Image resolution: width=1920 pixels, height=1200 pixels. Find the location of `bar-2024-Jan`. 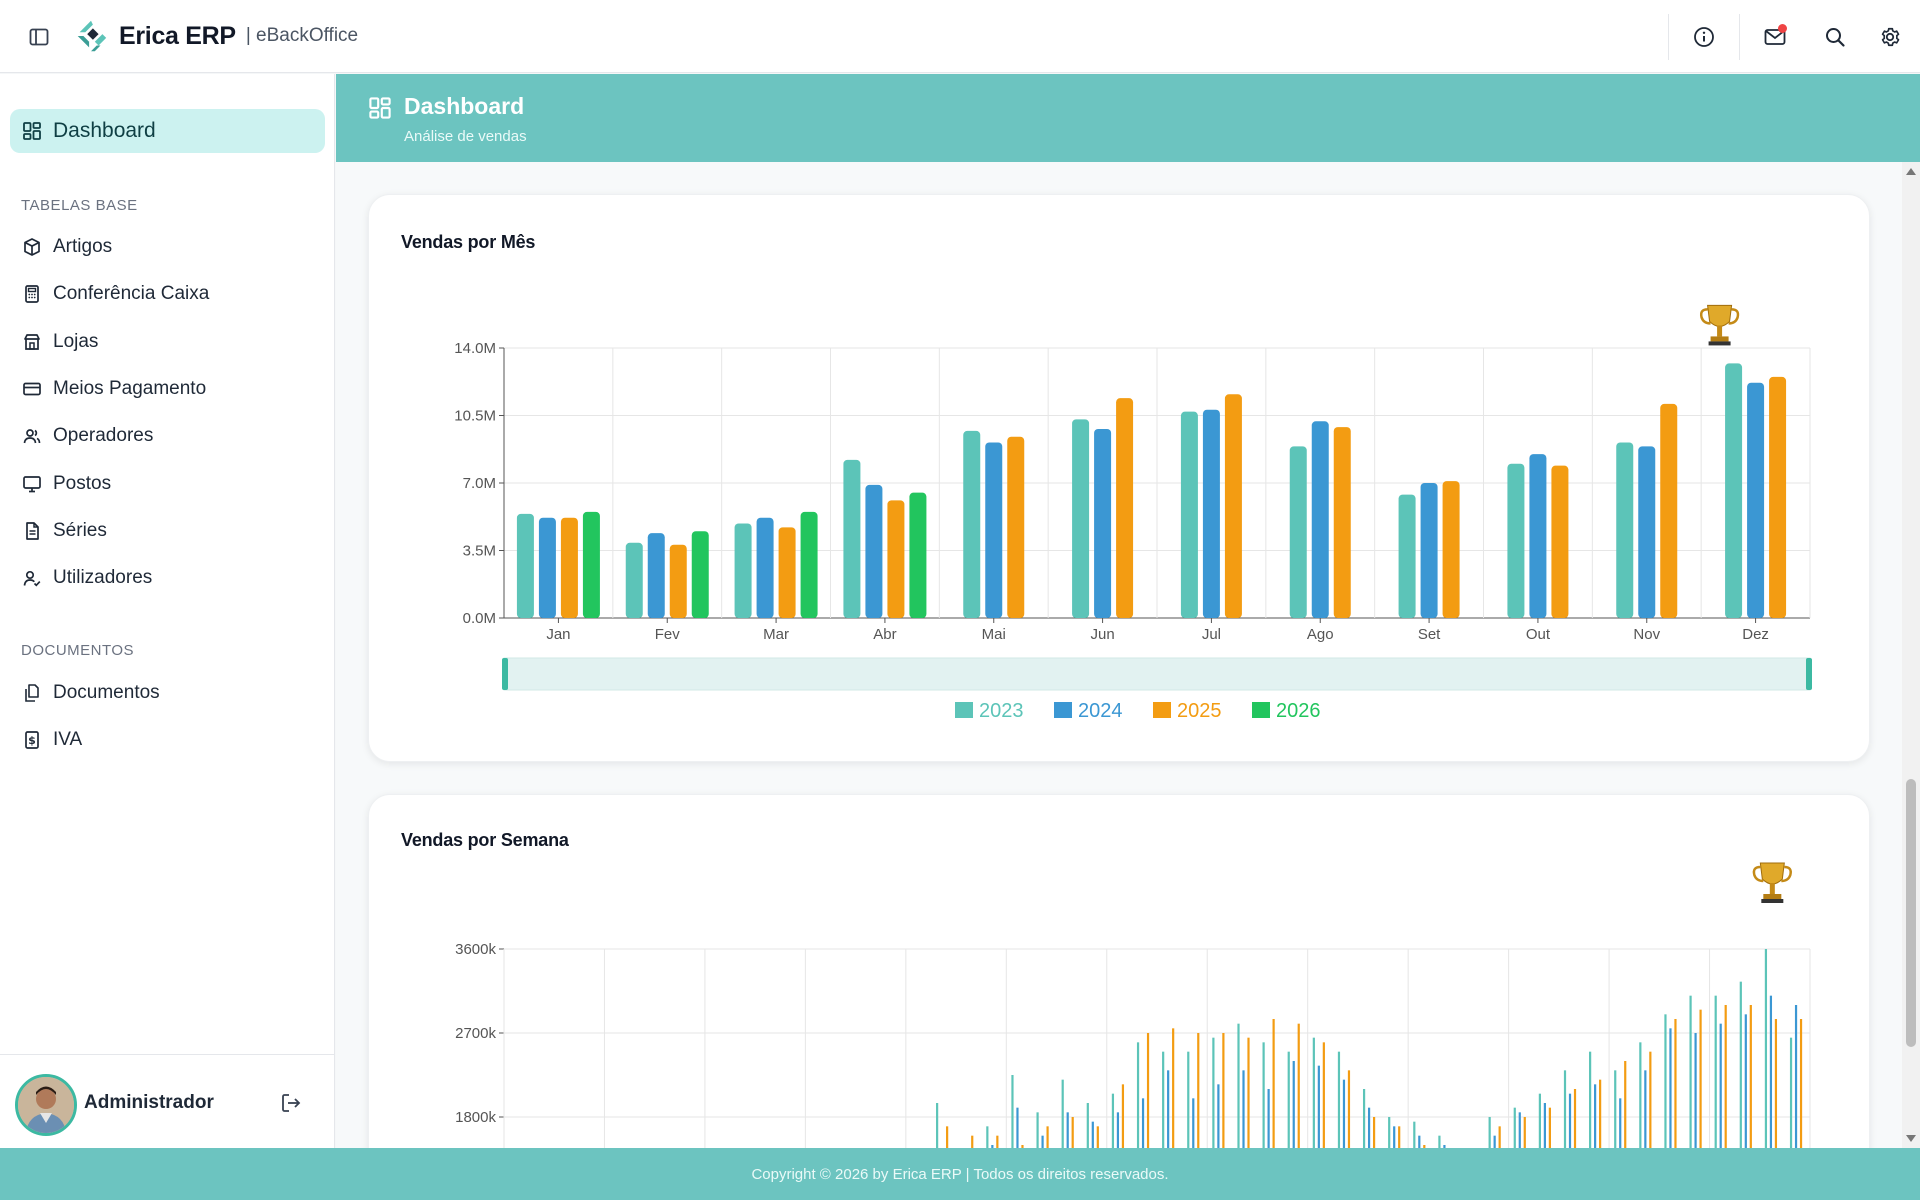

bar-2024-Jan is located at coordinates (547, 567).